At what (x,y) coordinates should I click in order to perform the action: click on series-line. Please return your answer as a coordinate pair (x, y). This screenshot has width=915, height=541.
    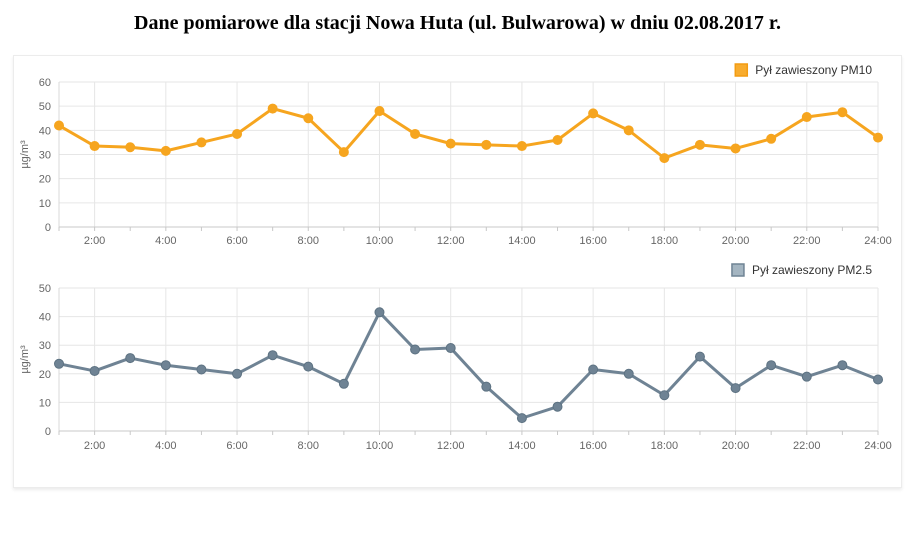
    Looking at the image, I should click on (468, 133).